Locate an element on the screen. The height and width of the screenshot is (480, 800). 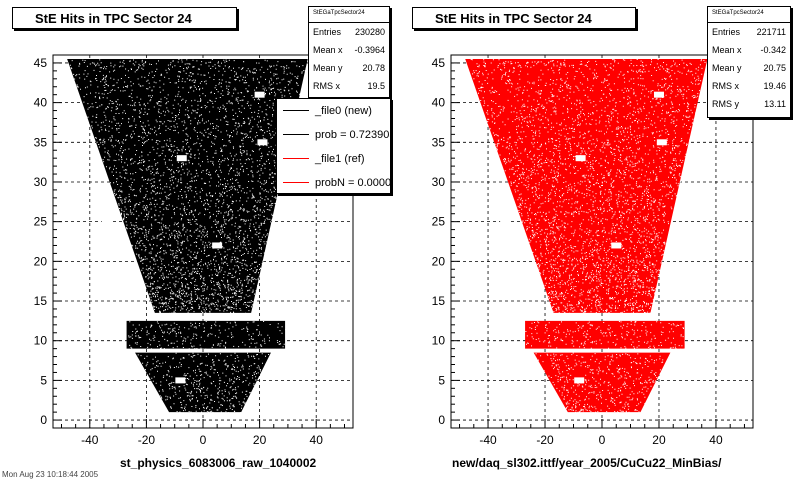
right-stats-row: Entries 221711 is located at coordinates (749, 32).